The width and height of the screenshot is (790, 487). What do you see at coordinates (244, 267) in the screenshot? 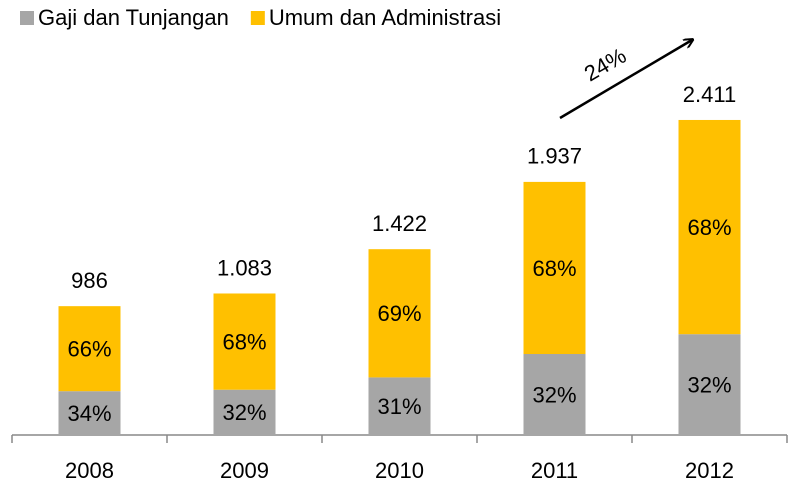
I see `total-label: 1.083` at bounding box center [244, 267].